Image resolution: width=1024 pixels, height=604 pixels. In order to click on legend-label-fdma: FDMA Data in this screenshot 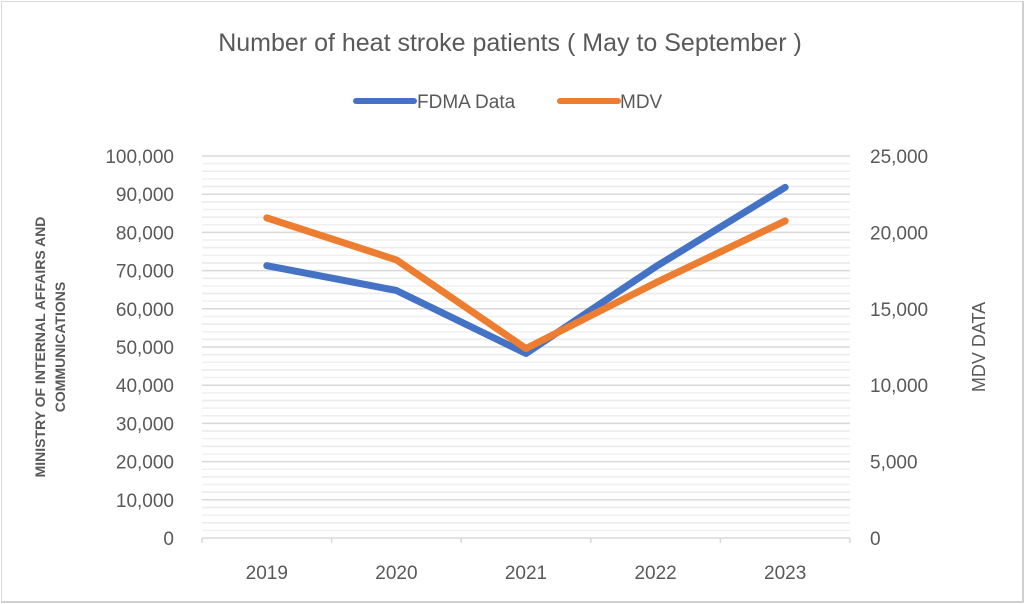, I will do `click(466, 102)`.